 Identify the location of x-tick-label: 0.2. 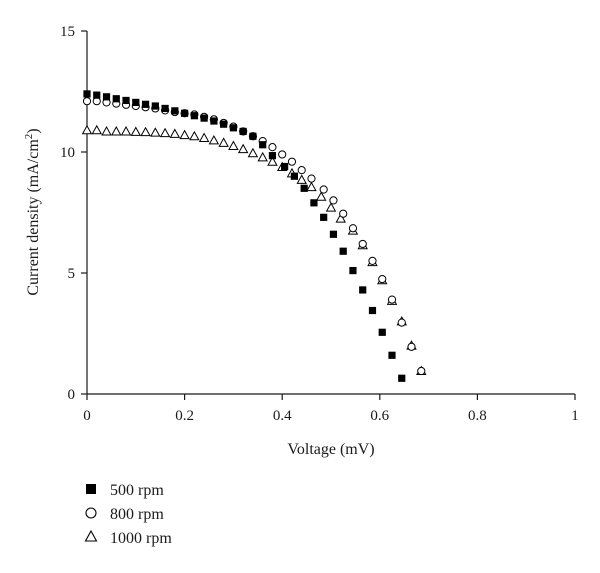
(184, 416).